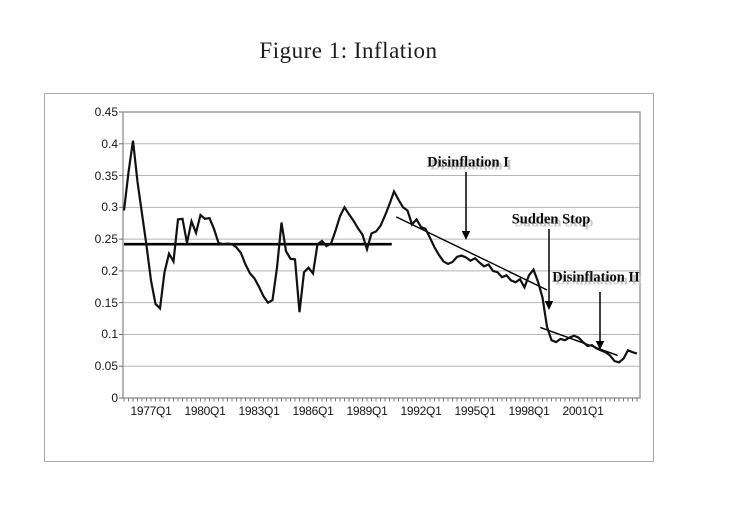 This screenshot has width=736, height=508. I want to click on x-tick-label: 1983Q1, so click(259, 411).